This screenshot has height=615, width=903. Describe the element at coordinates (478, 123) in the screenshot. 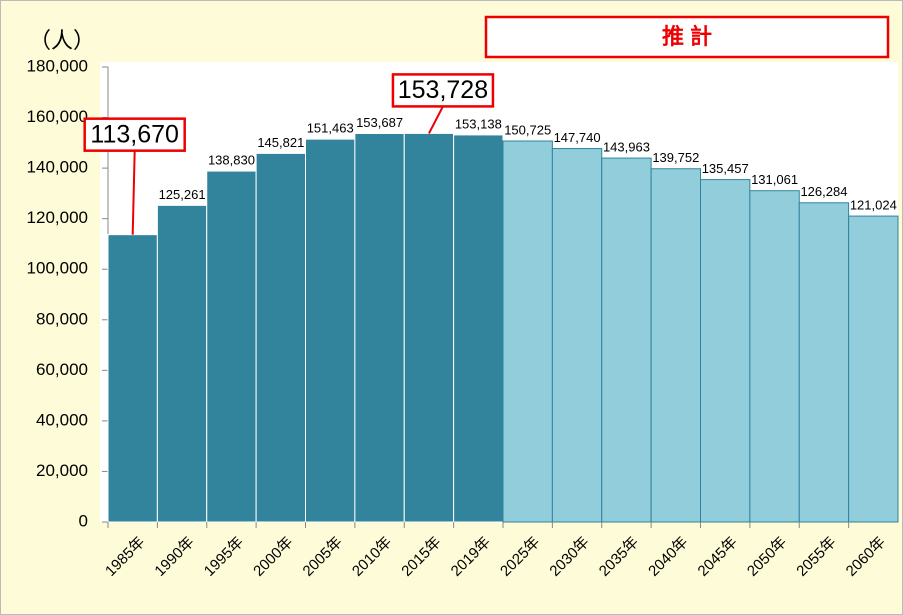

I see `value-label: 153,138` at that location.